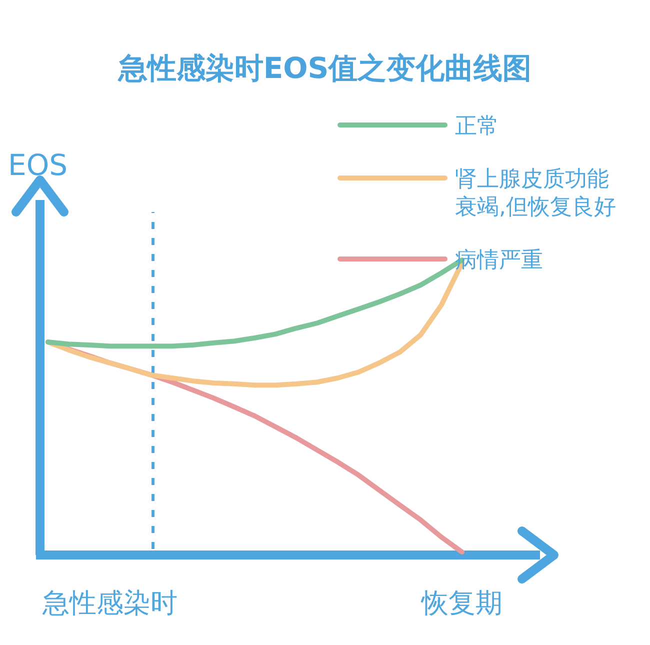 The height and width of the screenshot is (645, 650). Describe the element at coordinates (499, 260) in the screenshot. I see `legend-label: 病情严重` at that location.